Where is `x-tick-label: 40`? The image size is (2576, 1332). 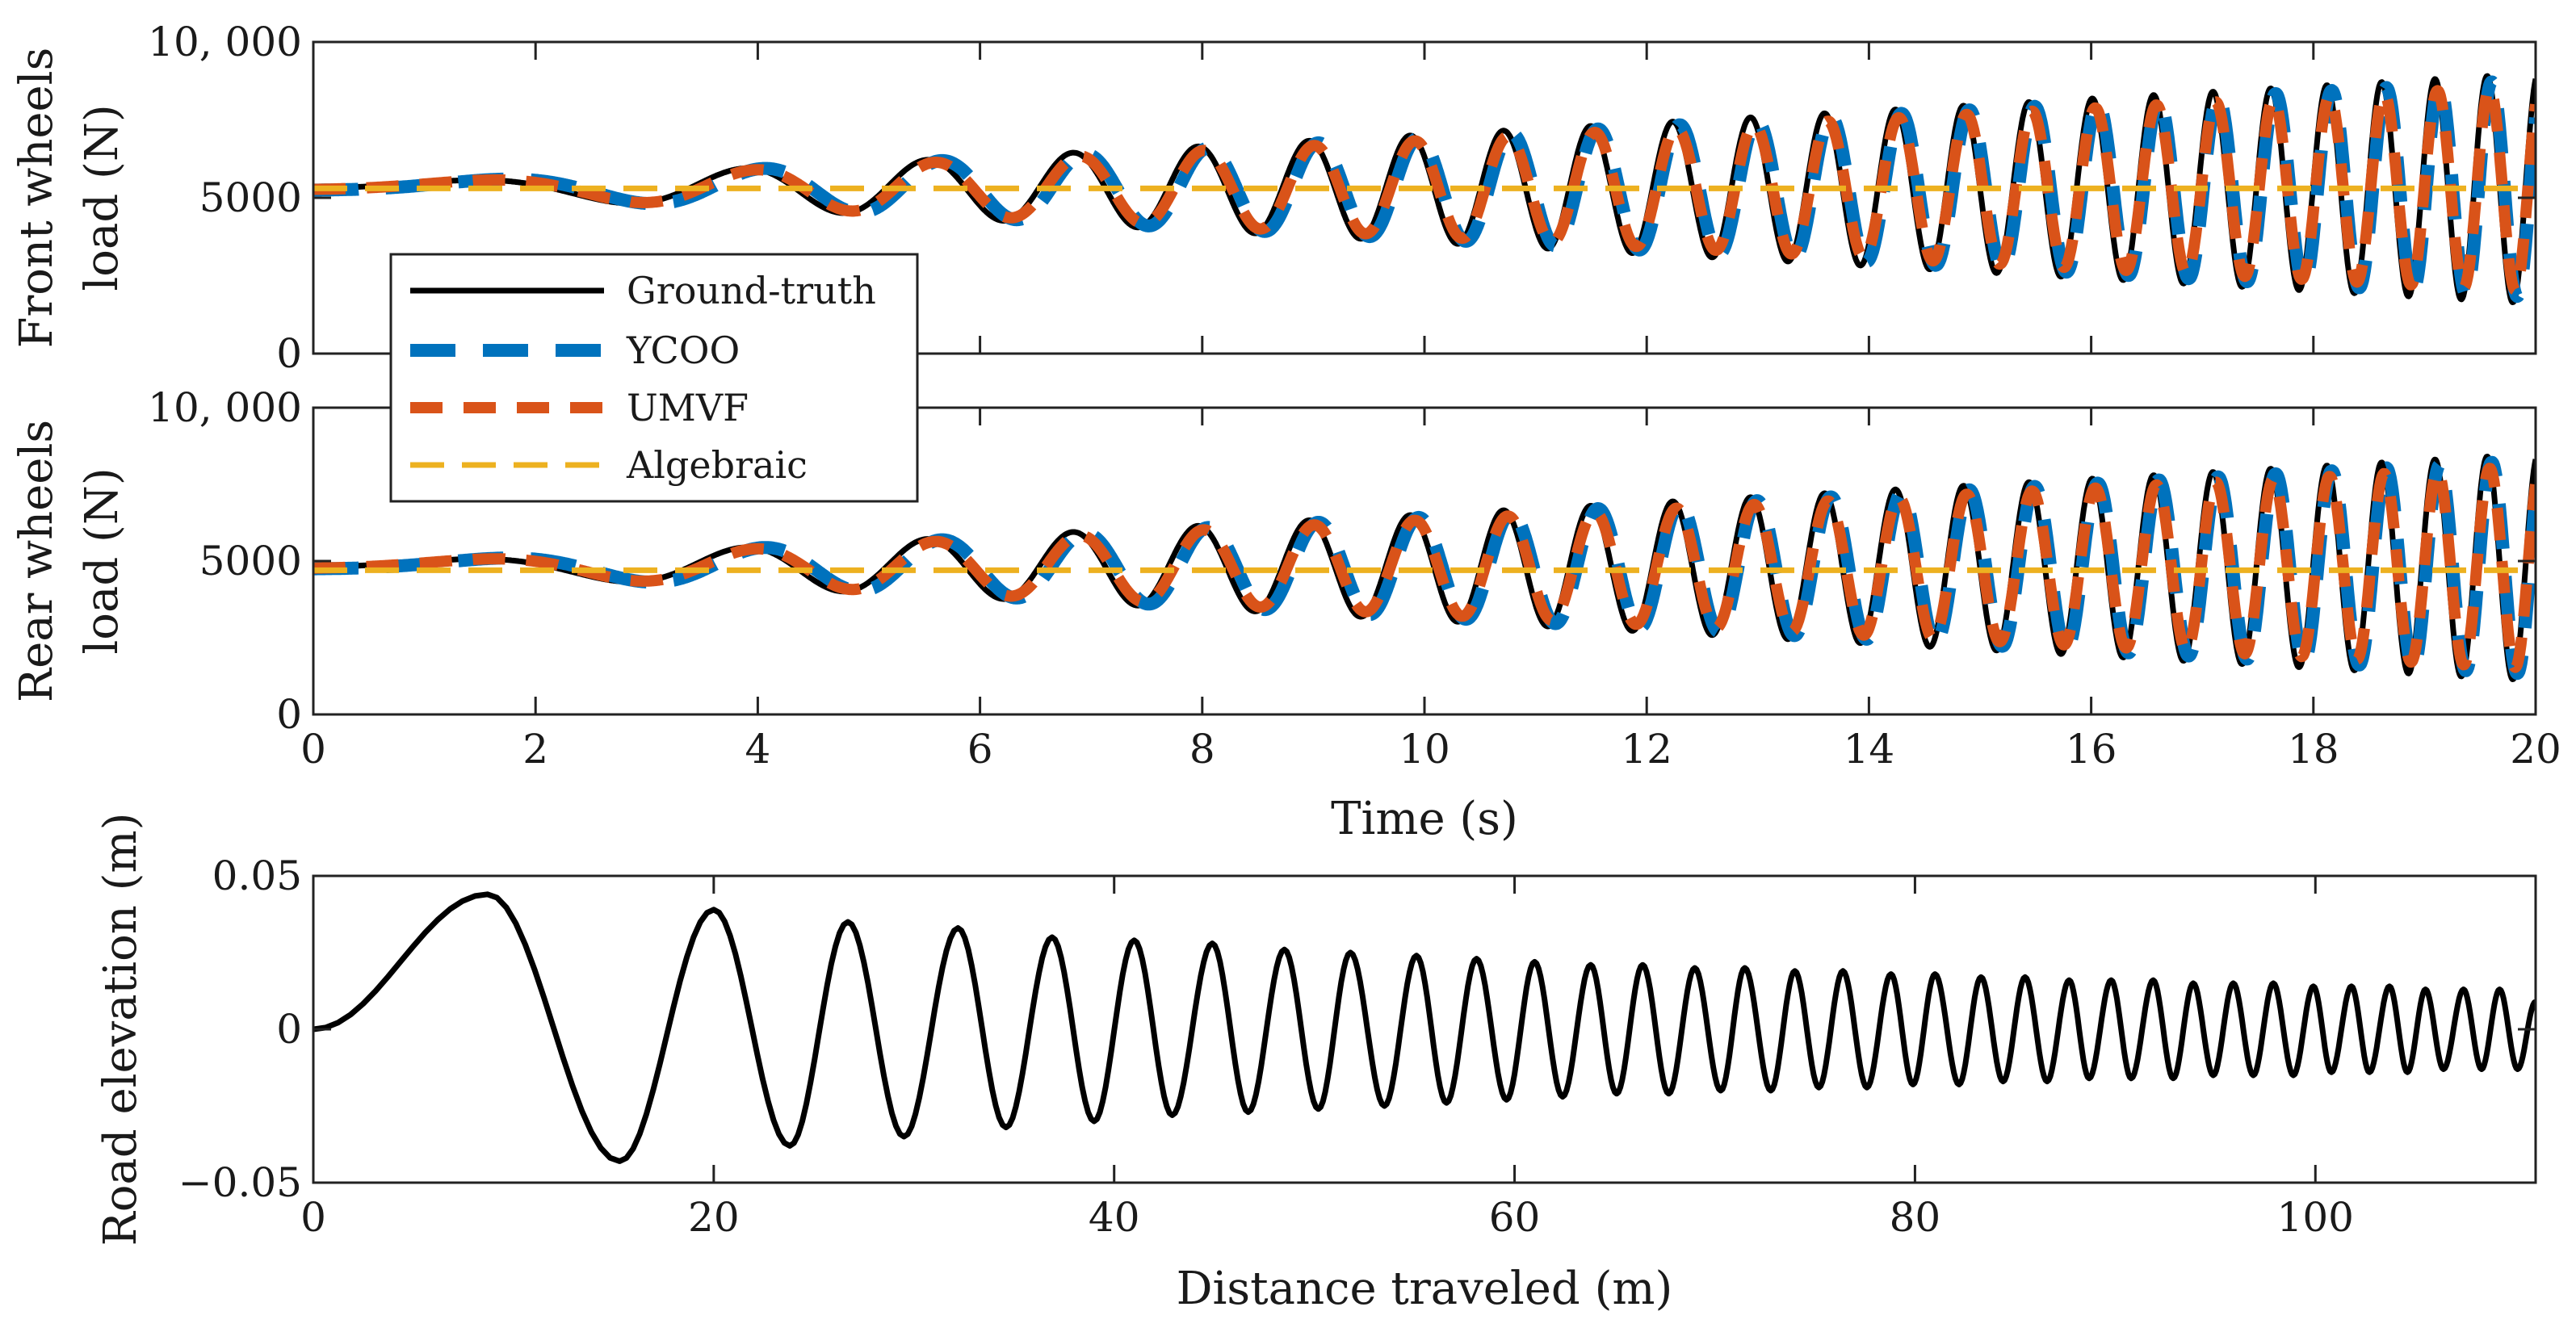 x-tick-label: 40 is located at coordinates (1114, 1217).